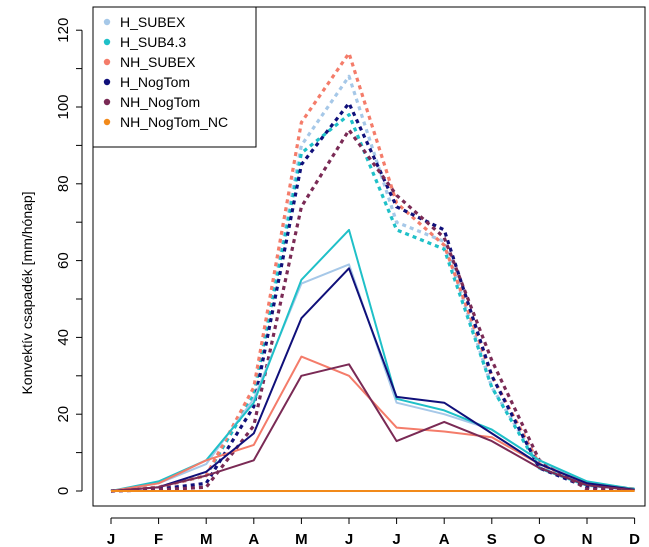 This screenshot has height=547, width=649. I want to click on x-tick-label: S, so click(492, 539).